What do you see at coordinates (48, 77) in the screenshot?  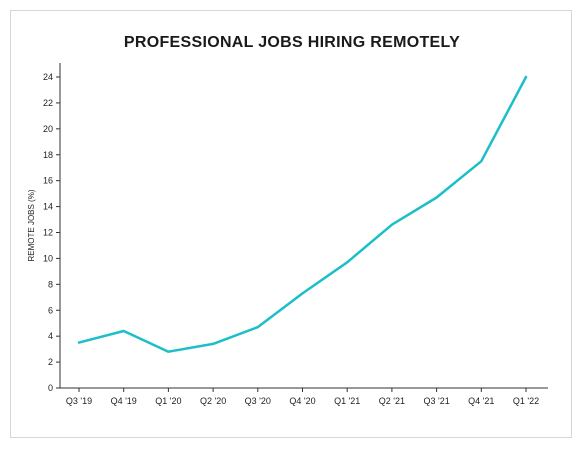 I see `y-tick-label: 24` at bounding box center [48, 77].